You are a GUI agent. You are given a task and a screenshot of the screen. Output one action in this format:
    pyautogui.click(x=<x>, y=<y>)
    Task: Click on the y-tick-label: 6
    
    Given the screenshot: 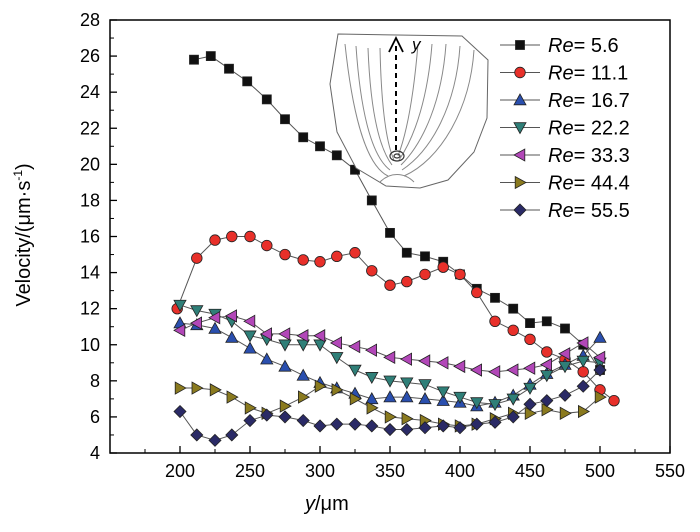 What is the action you would take?
    pyautogui.click(x=95, y=417)
    